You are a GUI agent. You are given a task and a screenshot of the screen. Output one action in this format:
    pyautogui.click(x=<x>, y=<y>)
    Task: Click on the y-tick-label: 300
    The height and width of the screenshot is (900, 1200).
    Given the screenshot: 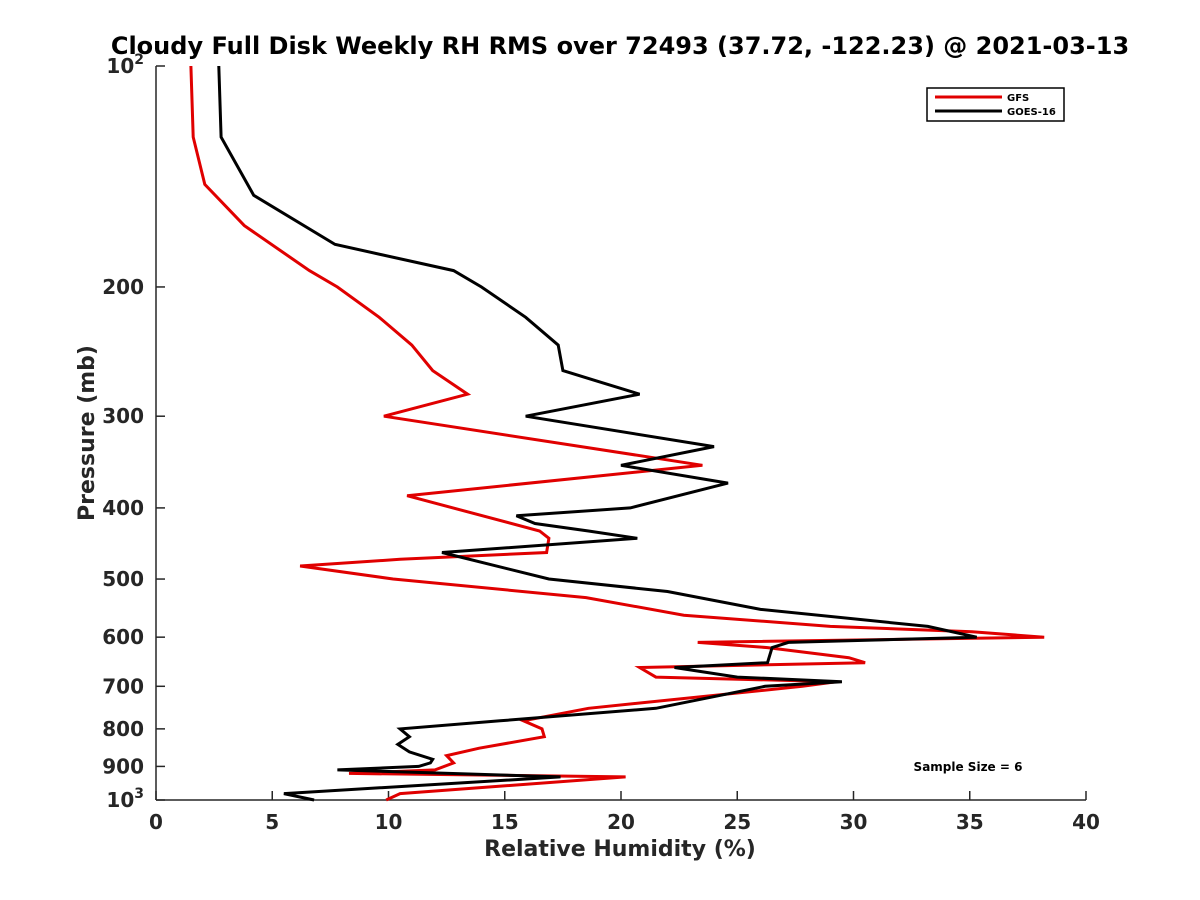 What is the action you would take?
    pyautogui.click(x=123, y=416)
    